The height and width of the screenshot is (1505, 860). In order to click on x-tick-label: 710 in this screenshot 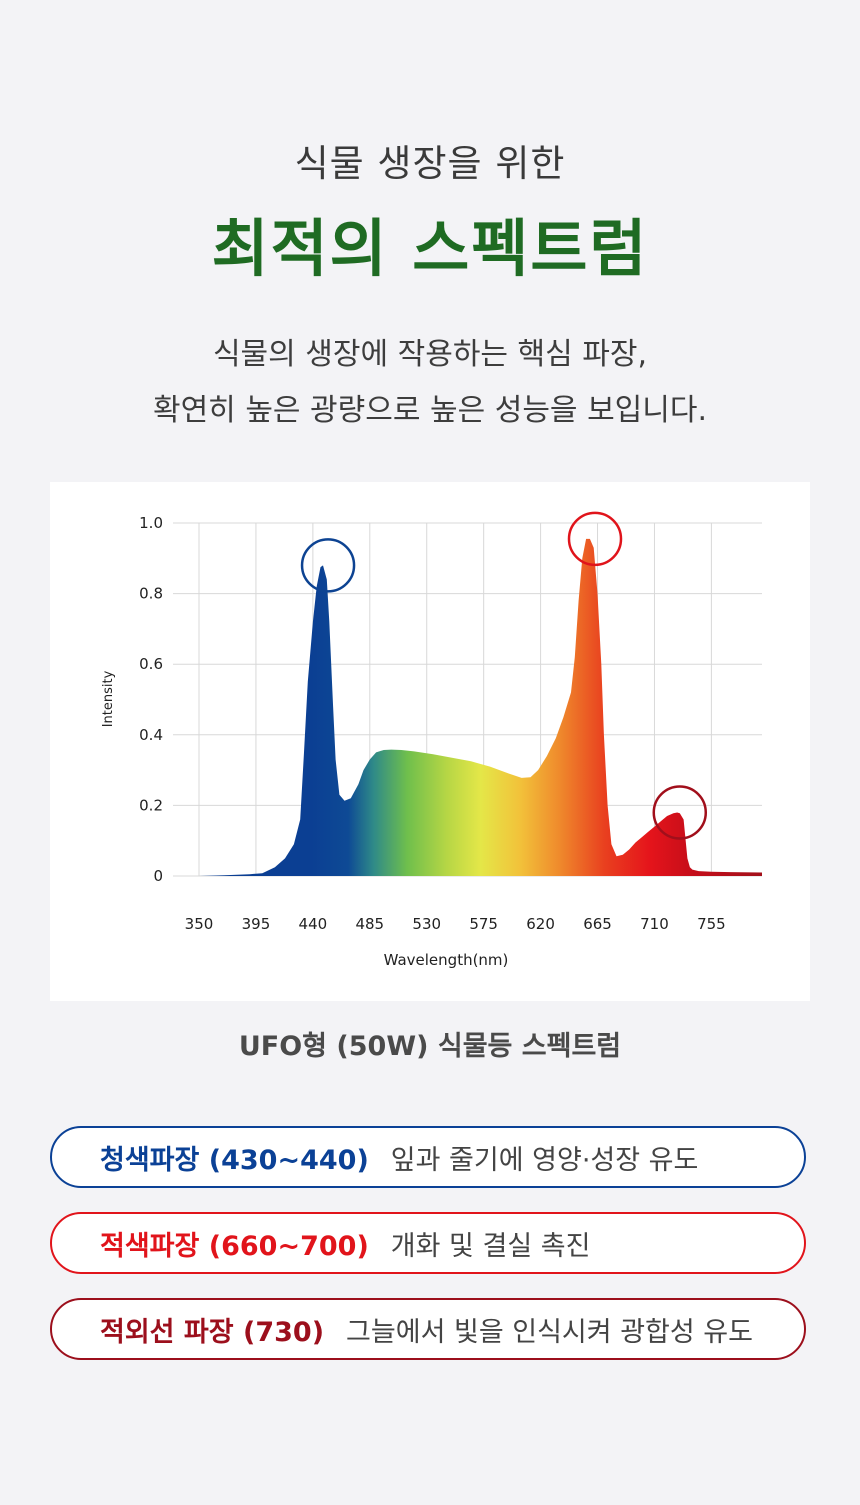, I will do `click(654, 924)`.